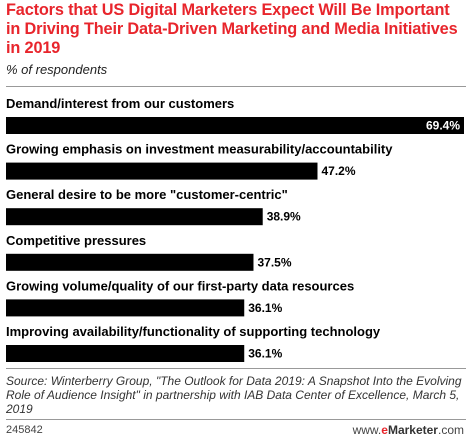  Describe the element at coordinates (24, 430) in the screenshot. I see `chart-id: 245842` at that location.